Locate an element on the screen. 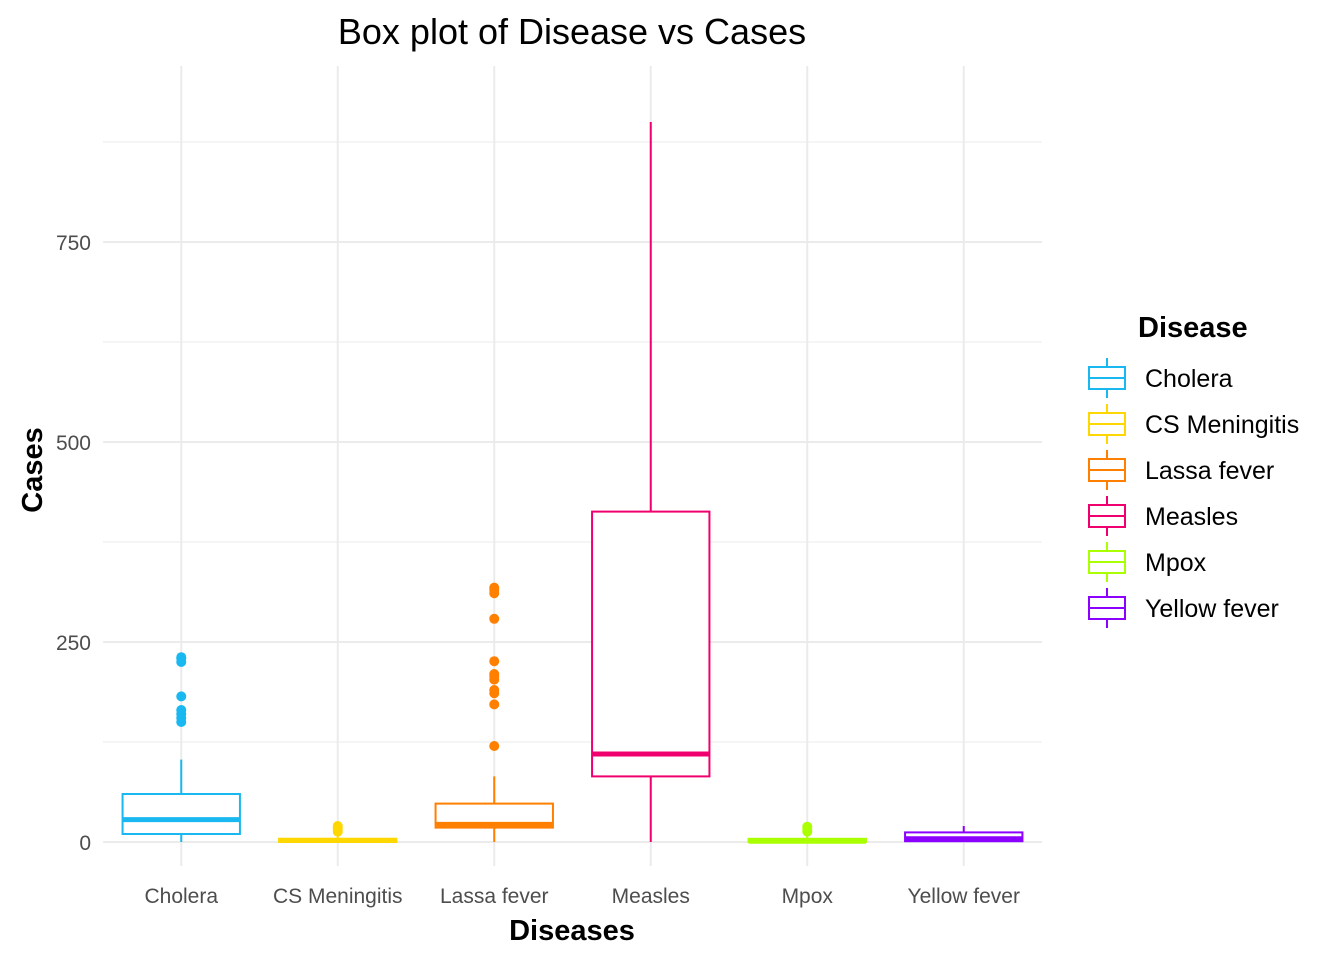  legend-item: Mpox is located at coordinates (1147, 562).